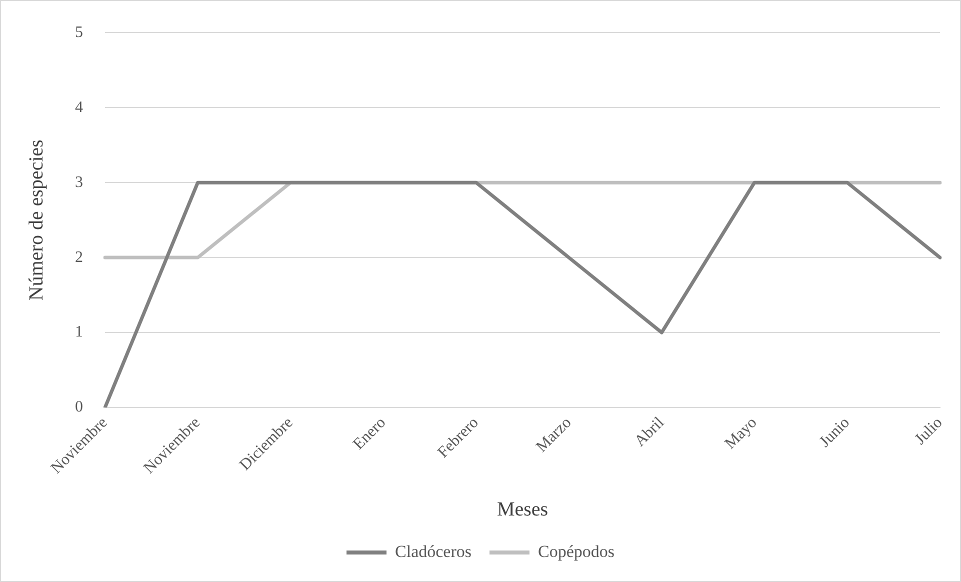 Image resolution: width=961 pixels, height=582 pixels. I want to click on y-axis-title: Número de especies, so click(36, 220).